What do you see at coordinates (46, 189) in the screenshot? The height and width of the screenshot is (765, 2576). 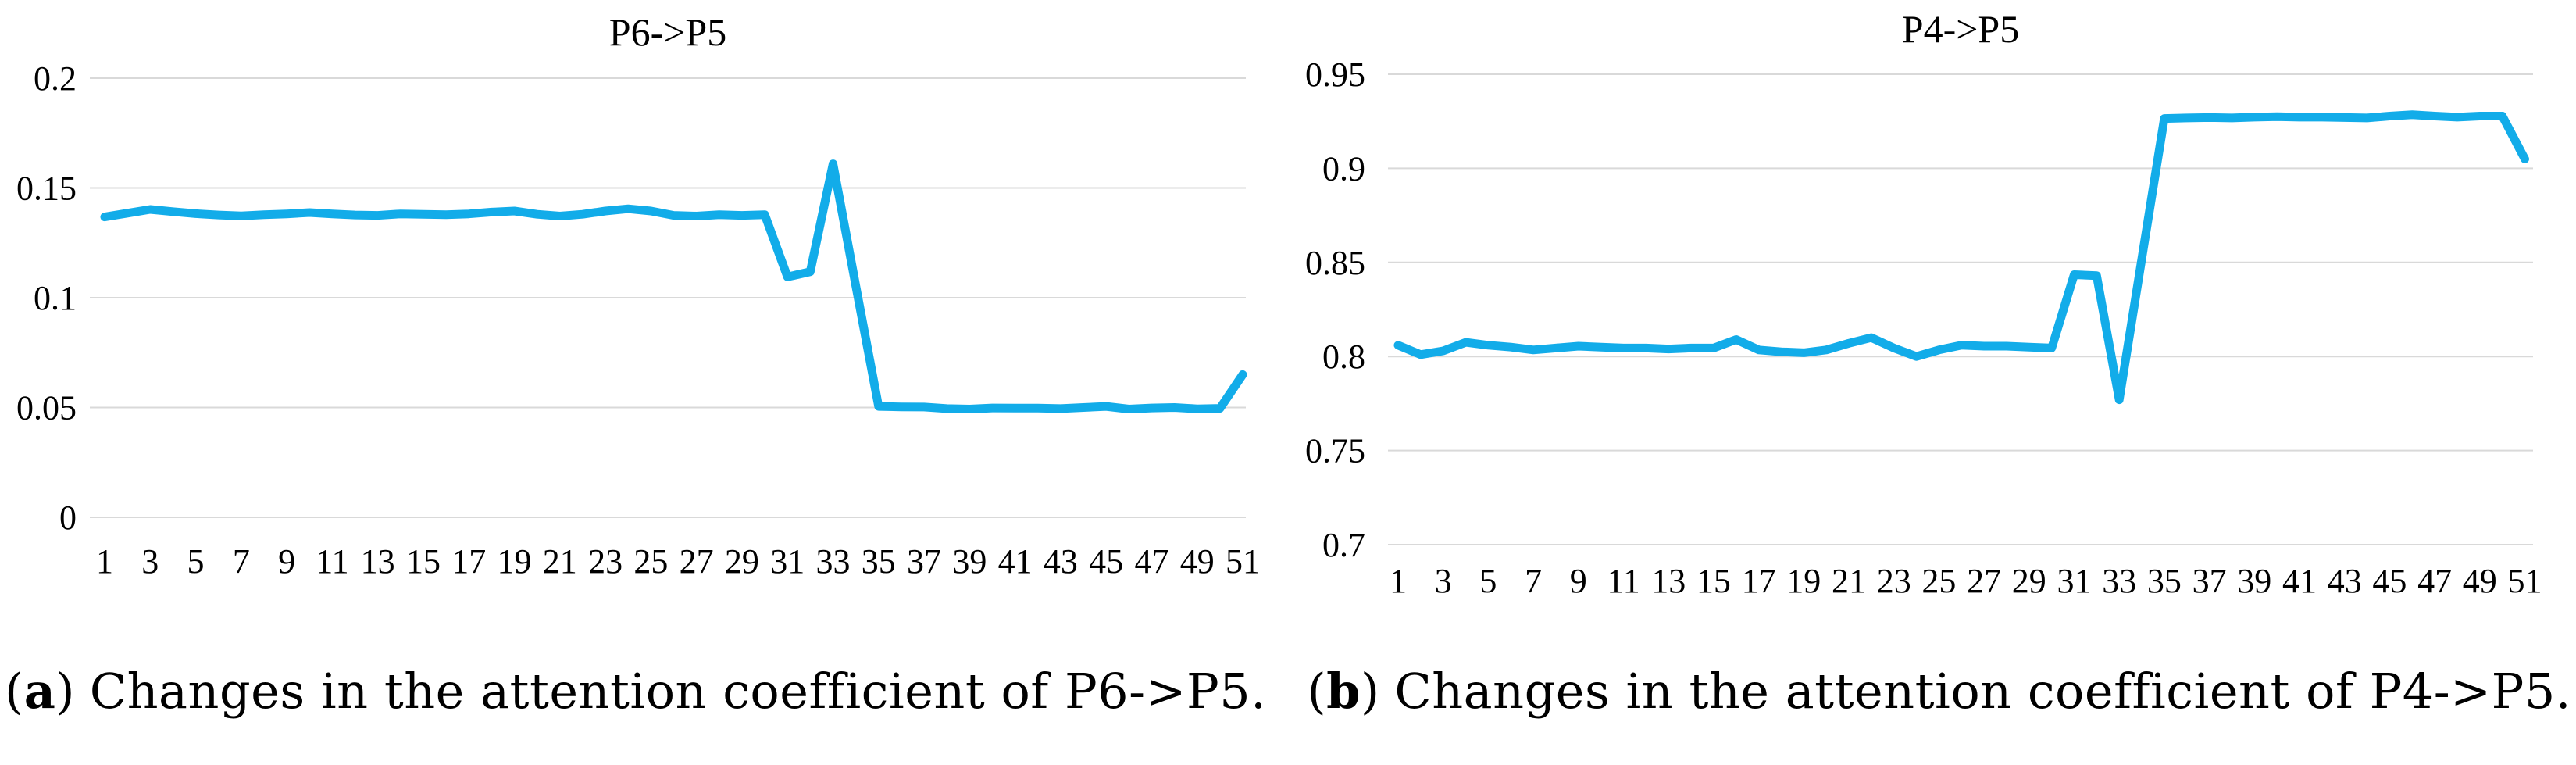 I see `y-tick-label: 0.15` at bounding box center [46, 189].